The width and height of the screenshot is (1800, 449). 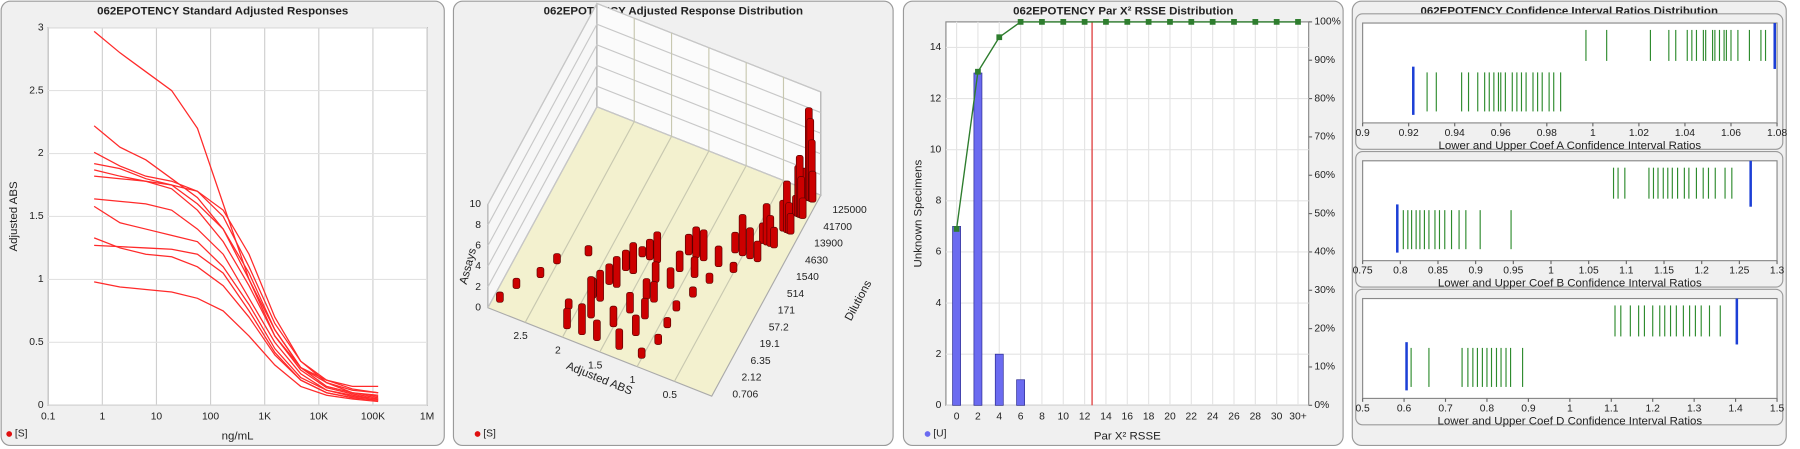 What do you see at coordinates (807, 277) in the screenshot?
I see `dilution-label: 1540` at bounding box center [807, 277].